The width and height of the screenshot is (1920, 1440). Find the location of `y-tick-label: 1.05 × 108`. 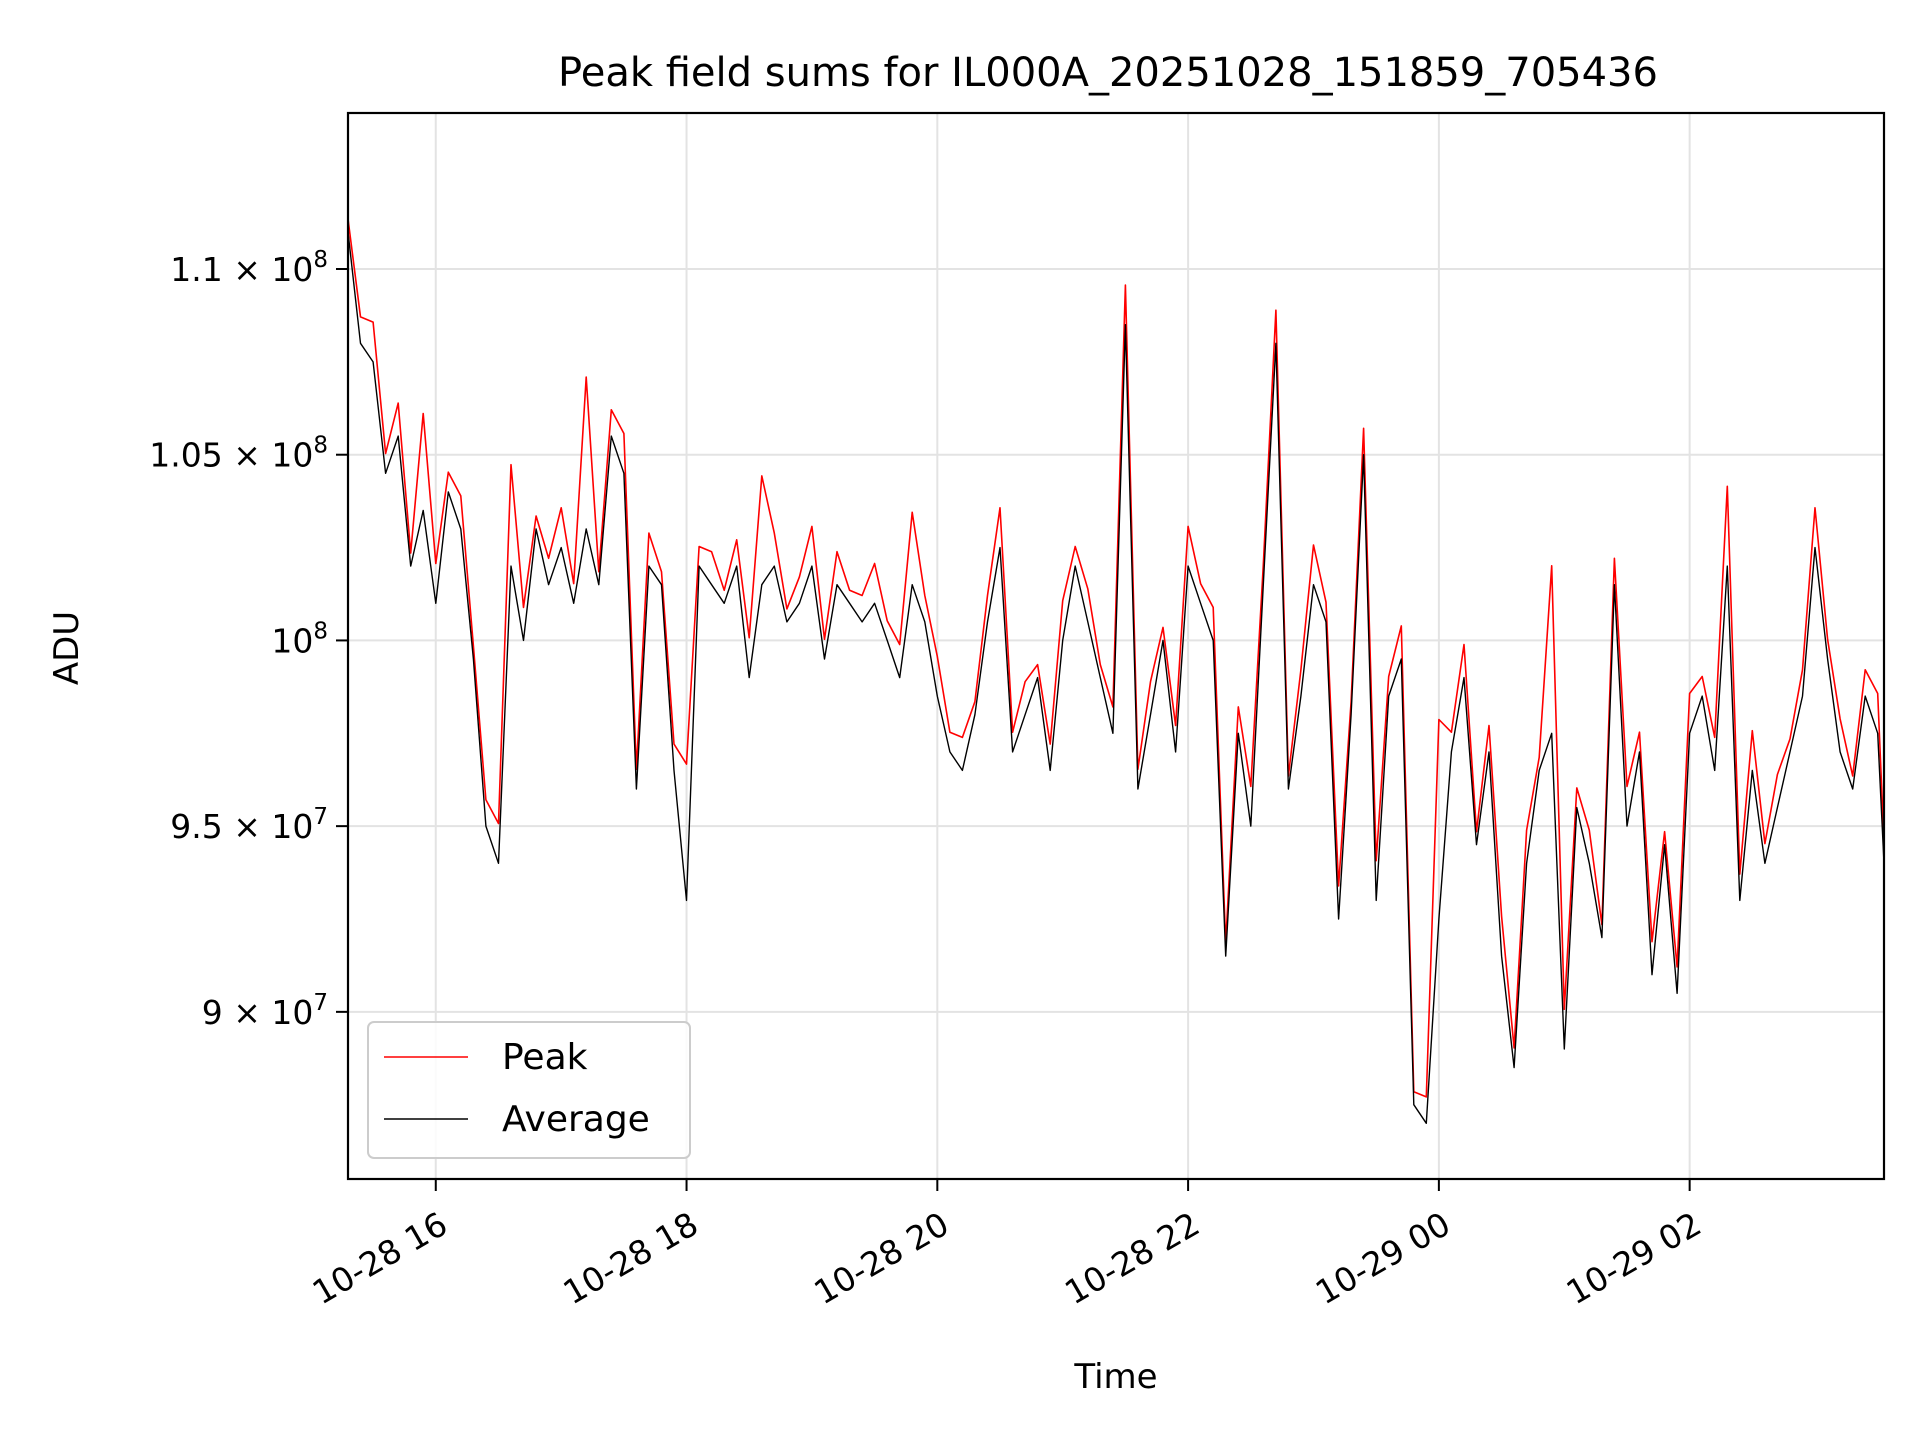

y-tick-label: 1.05 × 108 is located at coordinates (238, 454).